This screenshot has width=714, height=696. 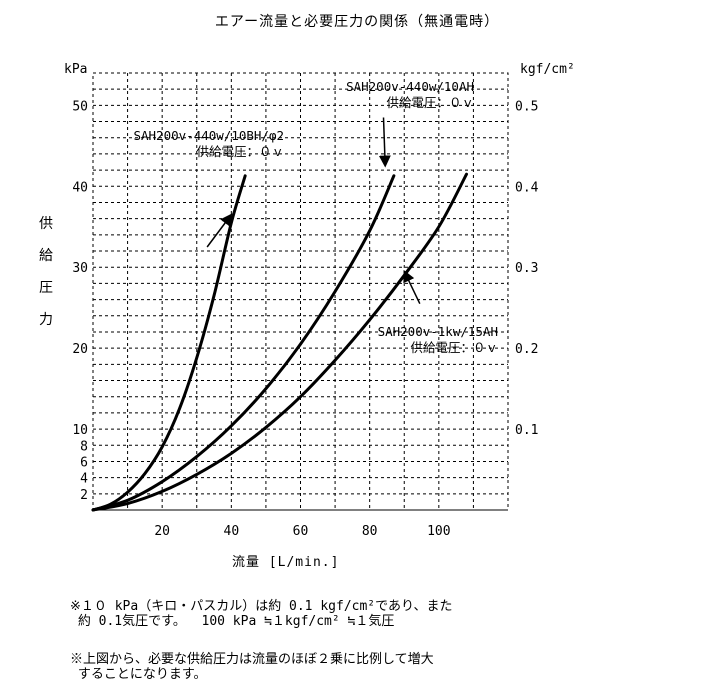 What do you see at coordinates (80, 187) in the screenshot?
I see `y-tick-label: 40` at bounding box center [80, 187].